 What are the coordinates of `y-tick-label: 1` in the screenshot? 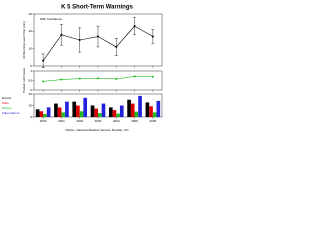 It's located at (31, 71).